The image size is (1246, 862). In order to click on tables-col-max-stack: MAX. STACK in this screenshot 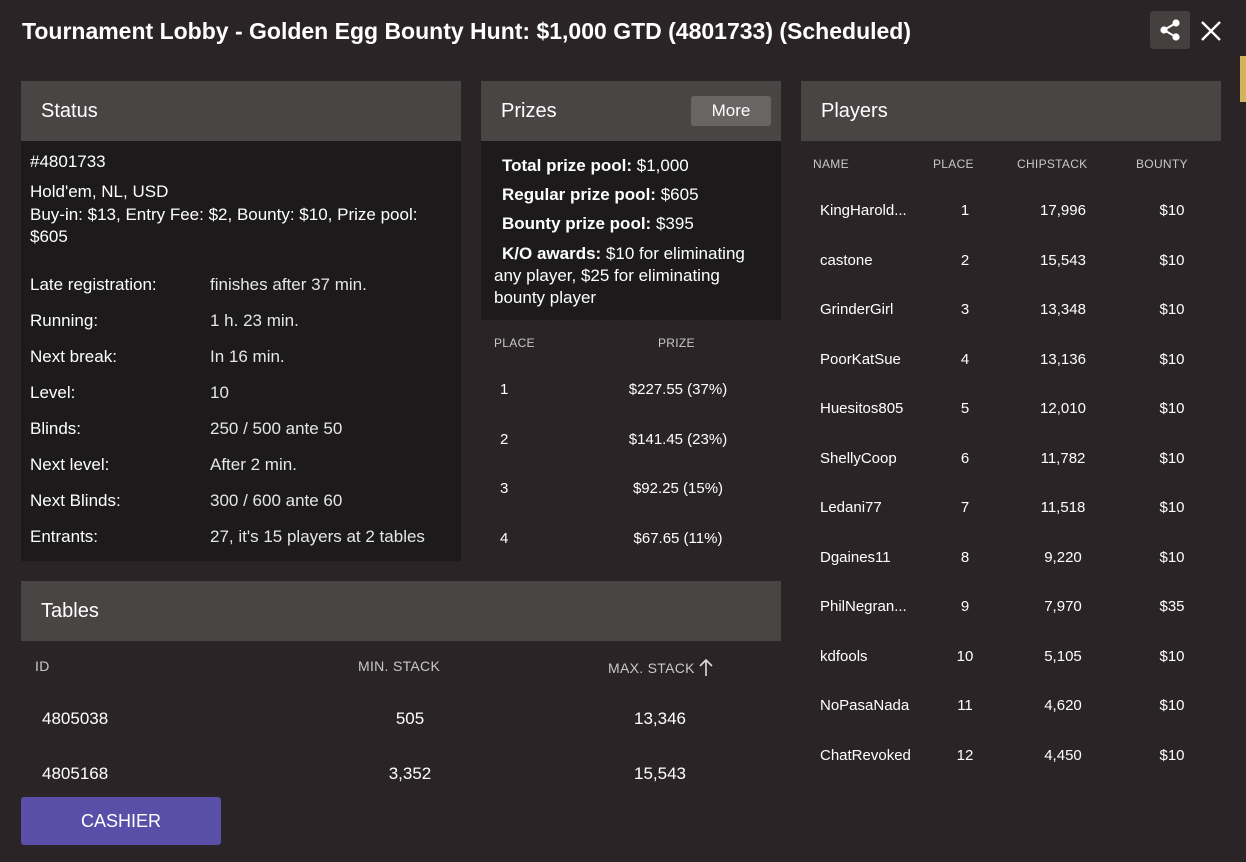, I will do `click(660, 667)`.